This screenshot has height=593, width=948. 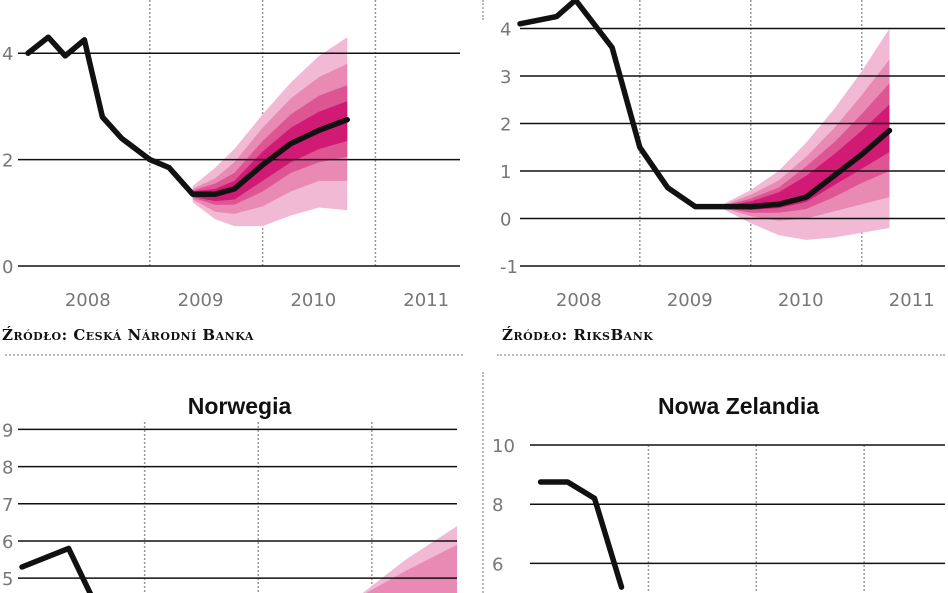 What do you see at coordinates (7, 579) in the screenshot?
I see `y-tick-label: 5` at bounding box center [7, 579].